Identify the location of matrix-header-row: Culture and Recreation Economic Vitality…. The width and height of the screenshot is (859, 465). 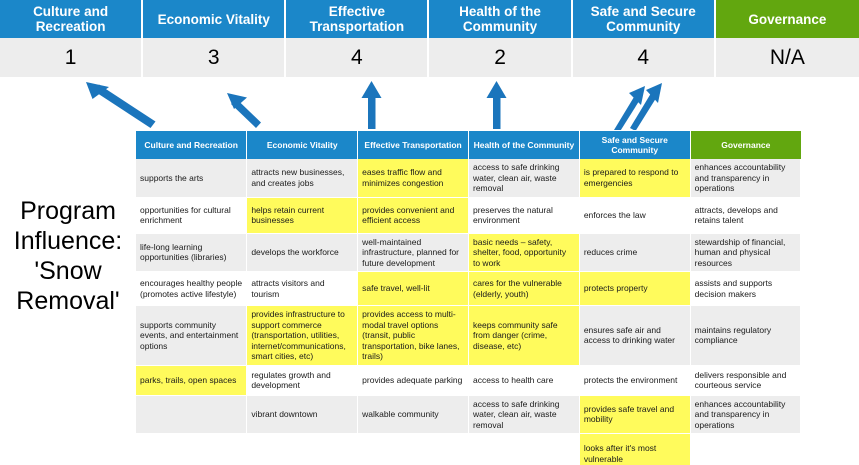
(468, 145).